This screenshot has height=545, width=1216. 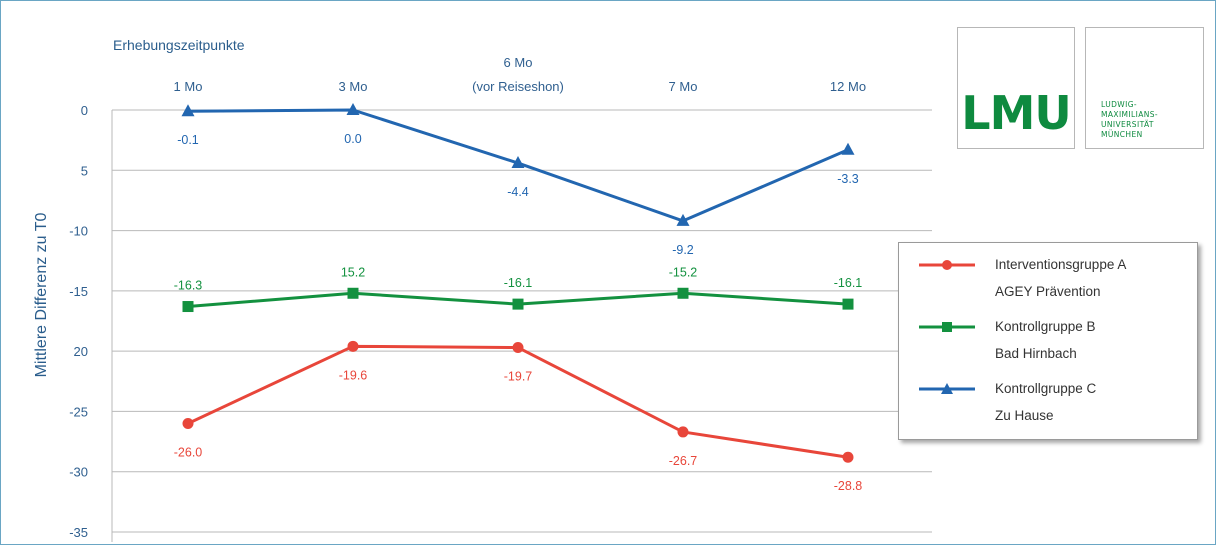 I want to click on data-label: -9.2, so click(x=683, y=250).